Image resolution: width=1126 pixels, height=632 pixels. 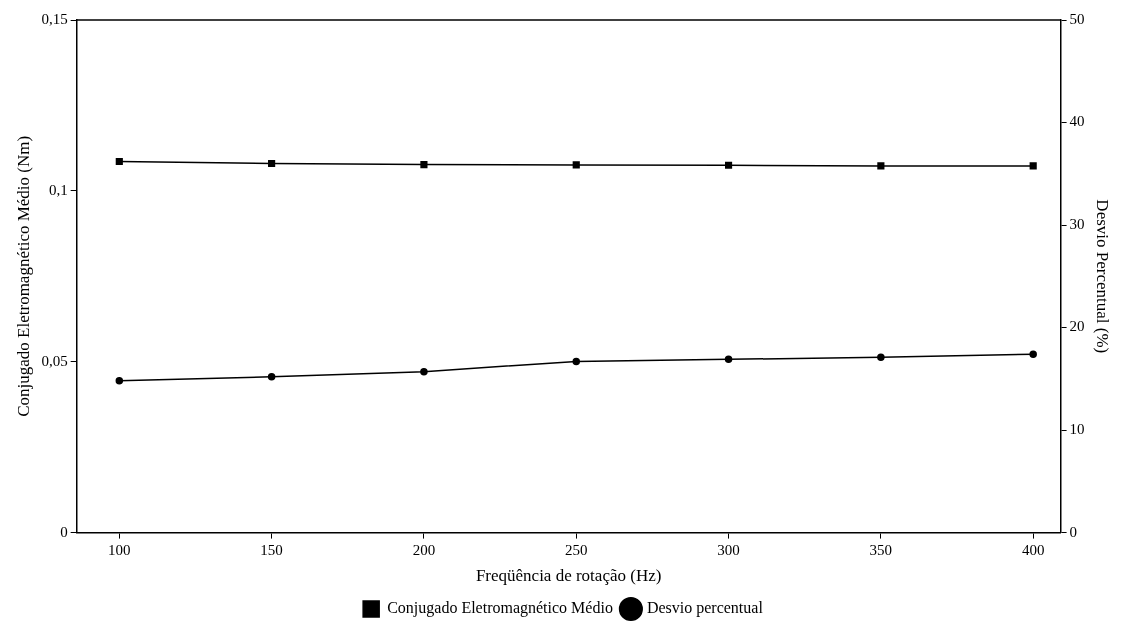 What do you see at coordinates (58, 189) in the screenshot?
I see `y-tick-label: 0,1` at bounding box center [58, 189].